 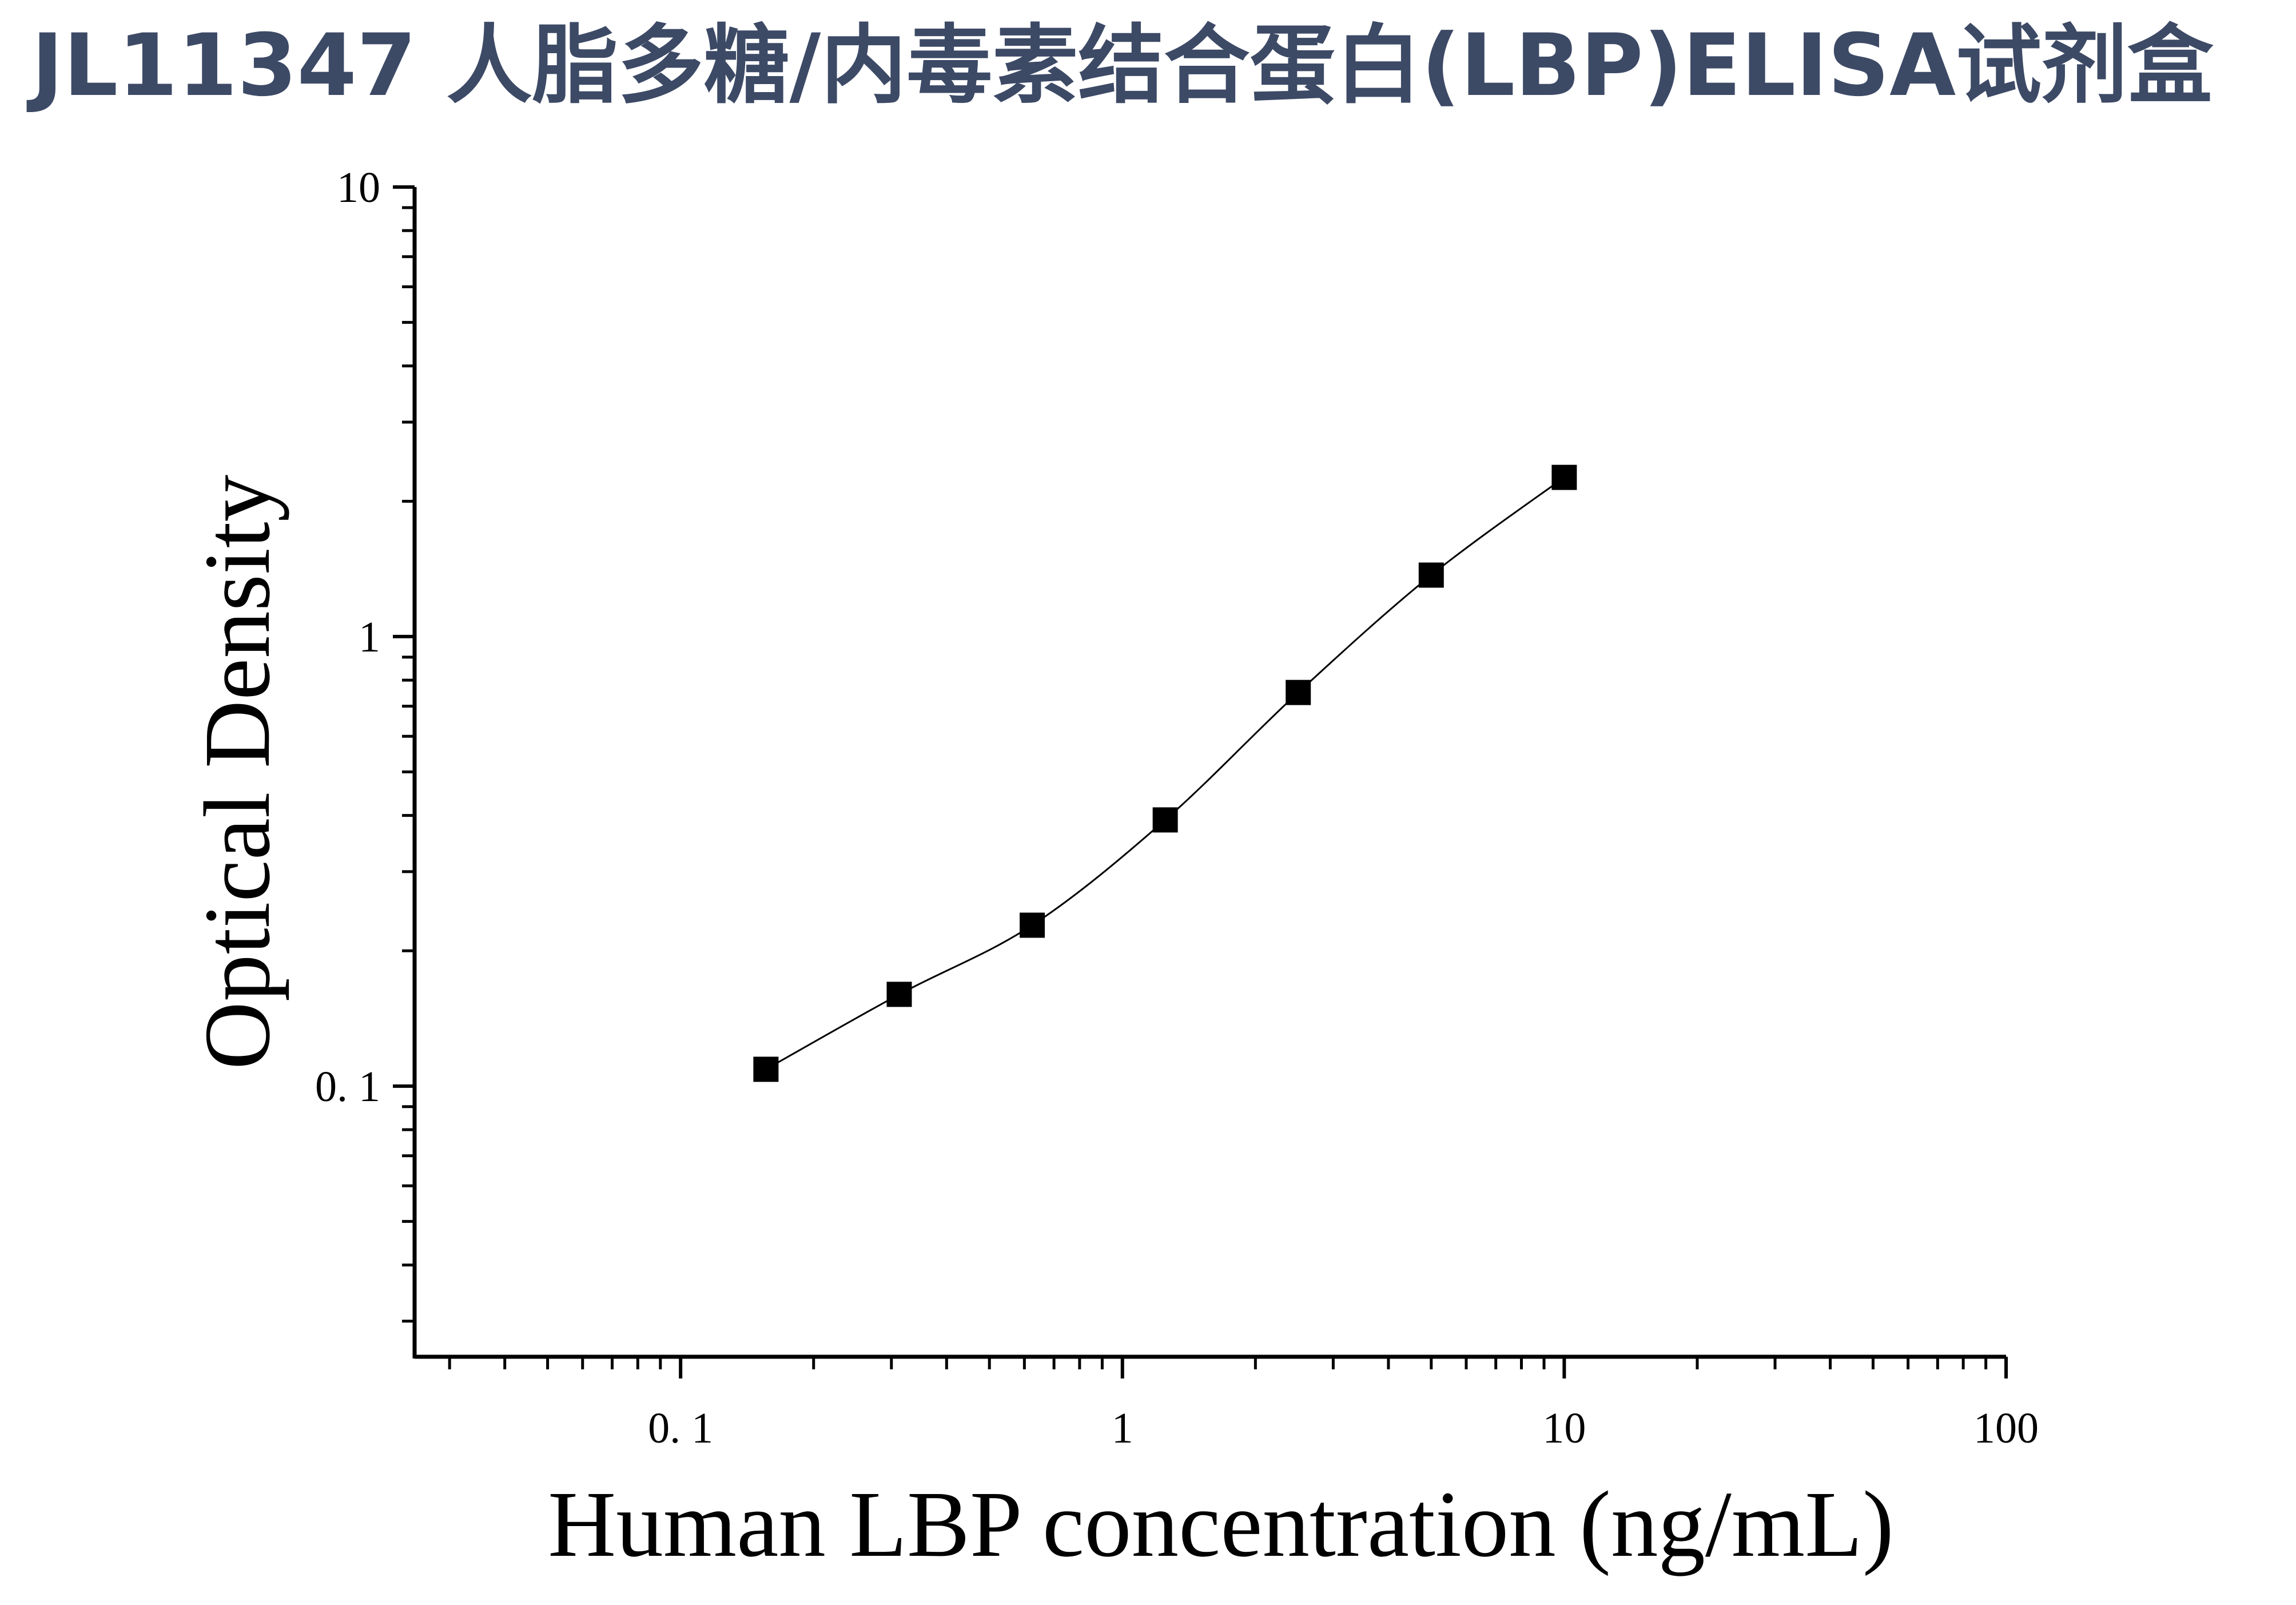 I want to click on x-tick-label: 1, so click(x=1123, y=1428).